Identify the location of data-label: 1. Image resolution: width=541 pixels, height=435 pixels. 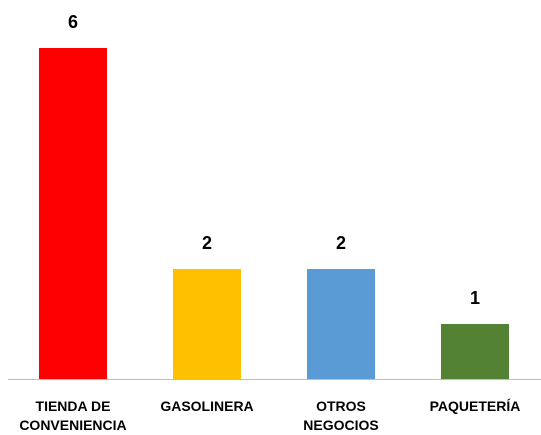
(474, 297).